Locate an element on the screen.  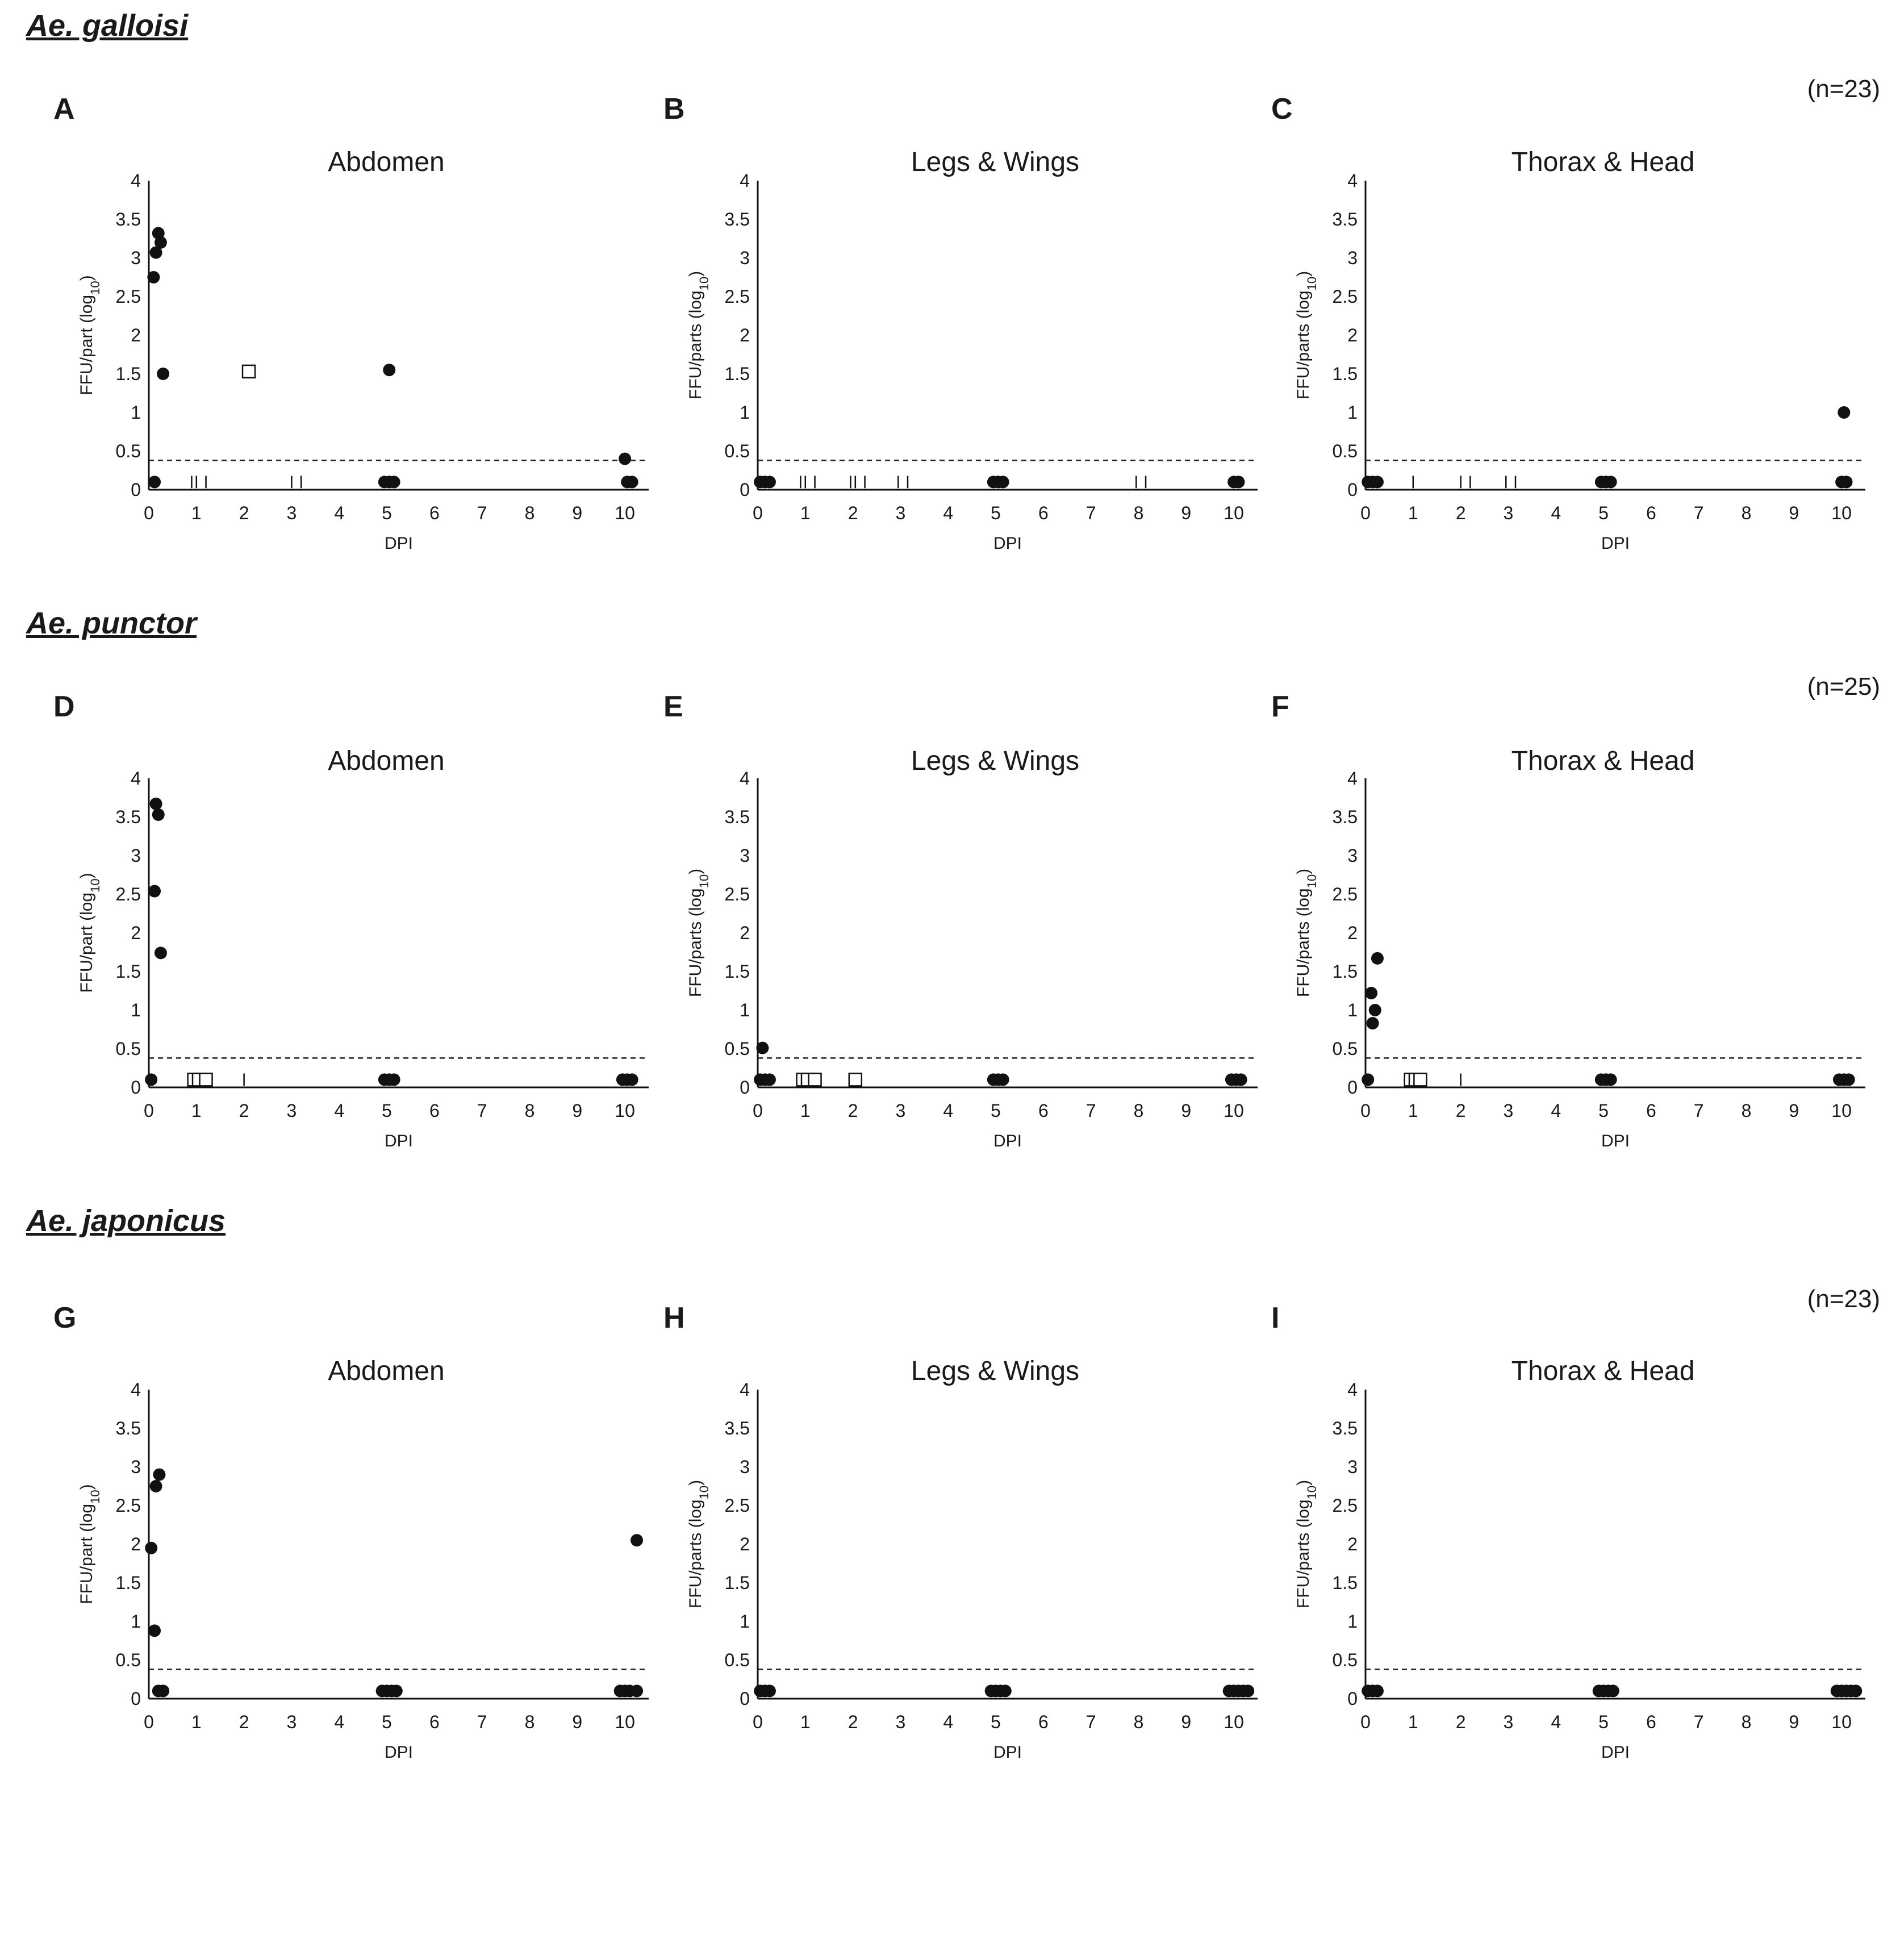
x-tick-label: 8 is located at coordinates (1747, 1110).